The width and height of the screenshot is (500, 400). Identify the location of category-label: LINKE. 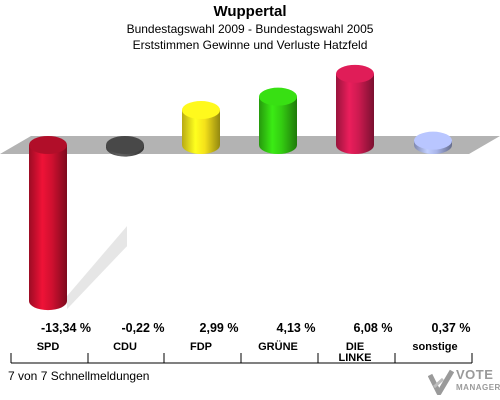
(355, 358).